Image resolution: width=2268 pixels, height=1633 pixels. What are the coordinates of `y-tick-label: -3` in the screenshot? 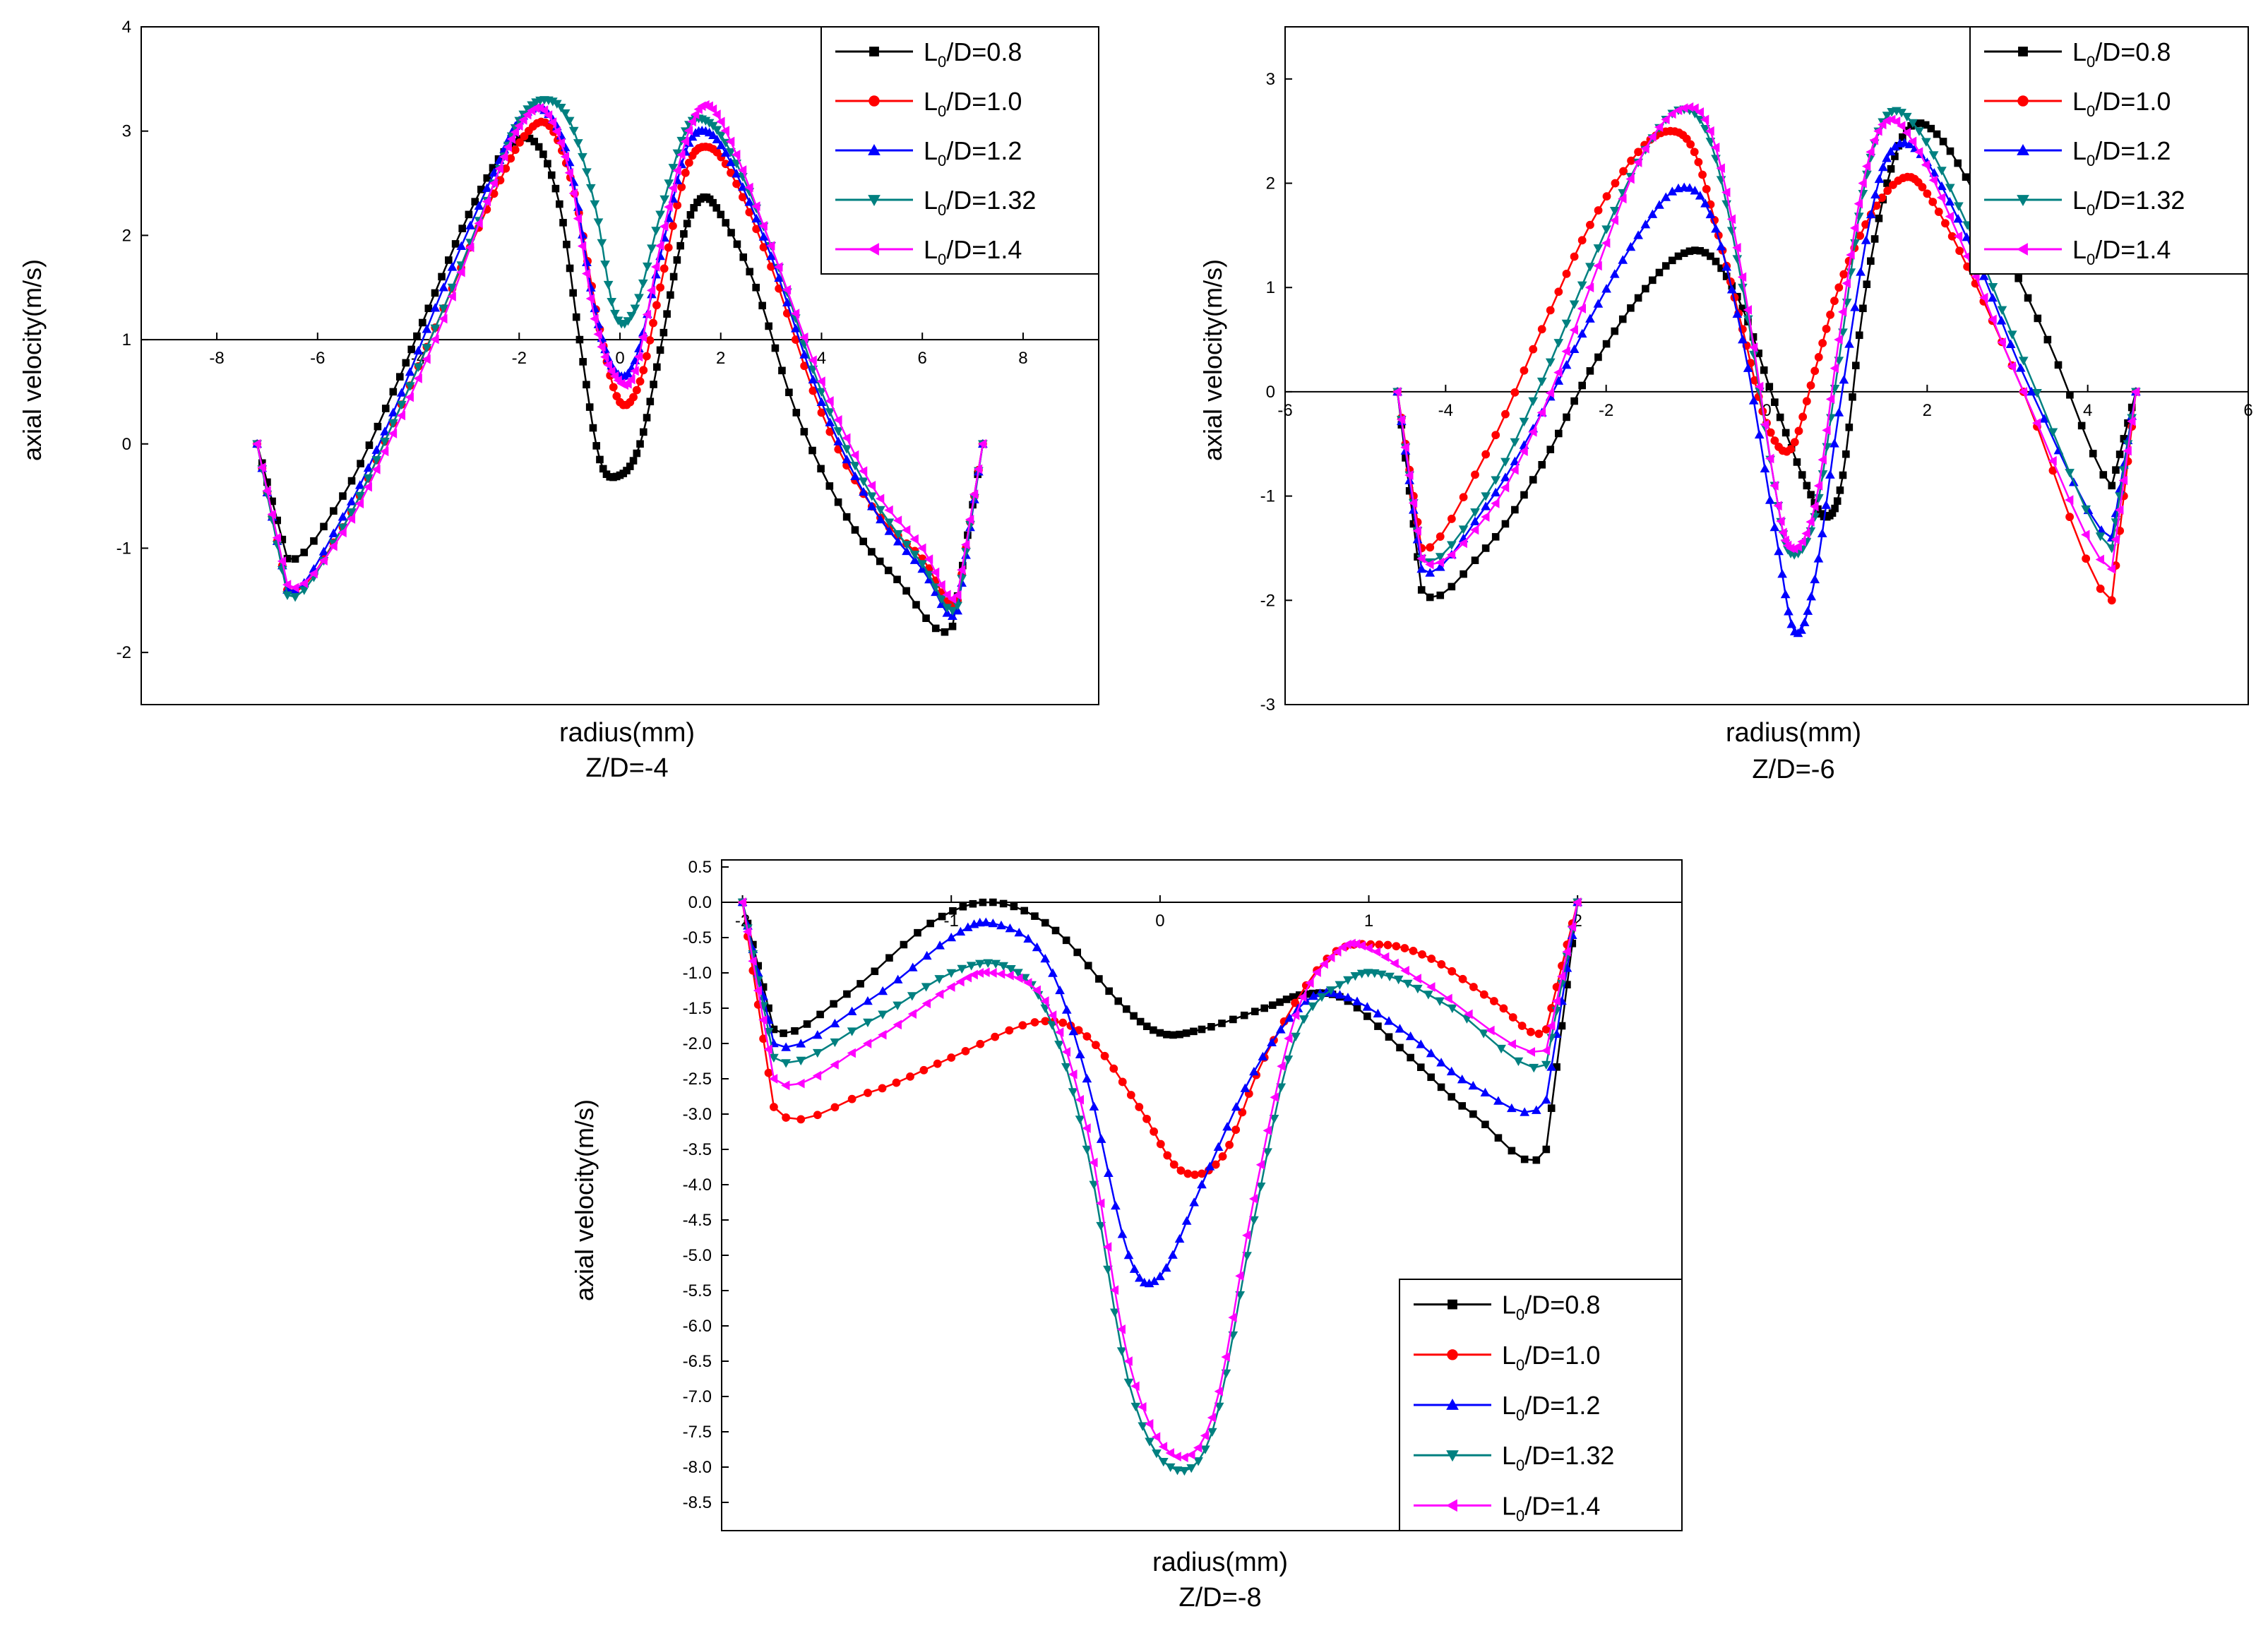 It's located at (1267, 705).